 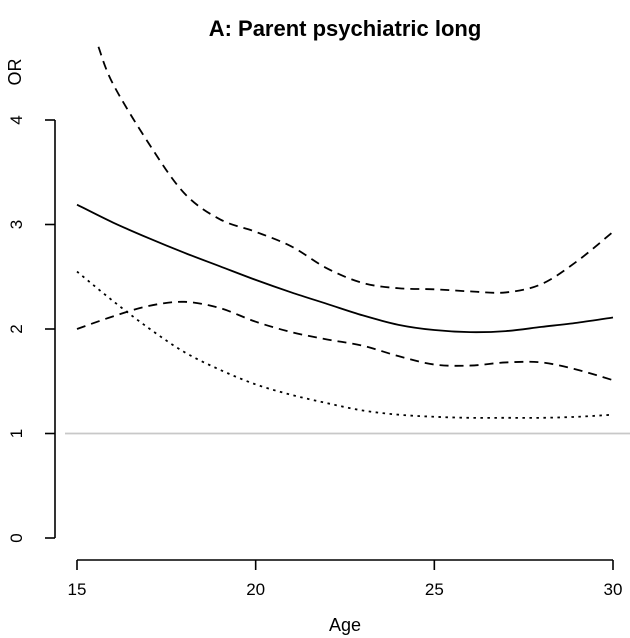 I want to click on chart-title: A: Parent psychiatric long, so click(x=345, y=28).